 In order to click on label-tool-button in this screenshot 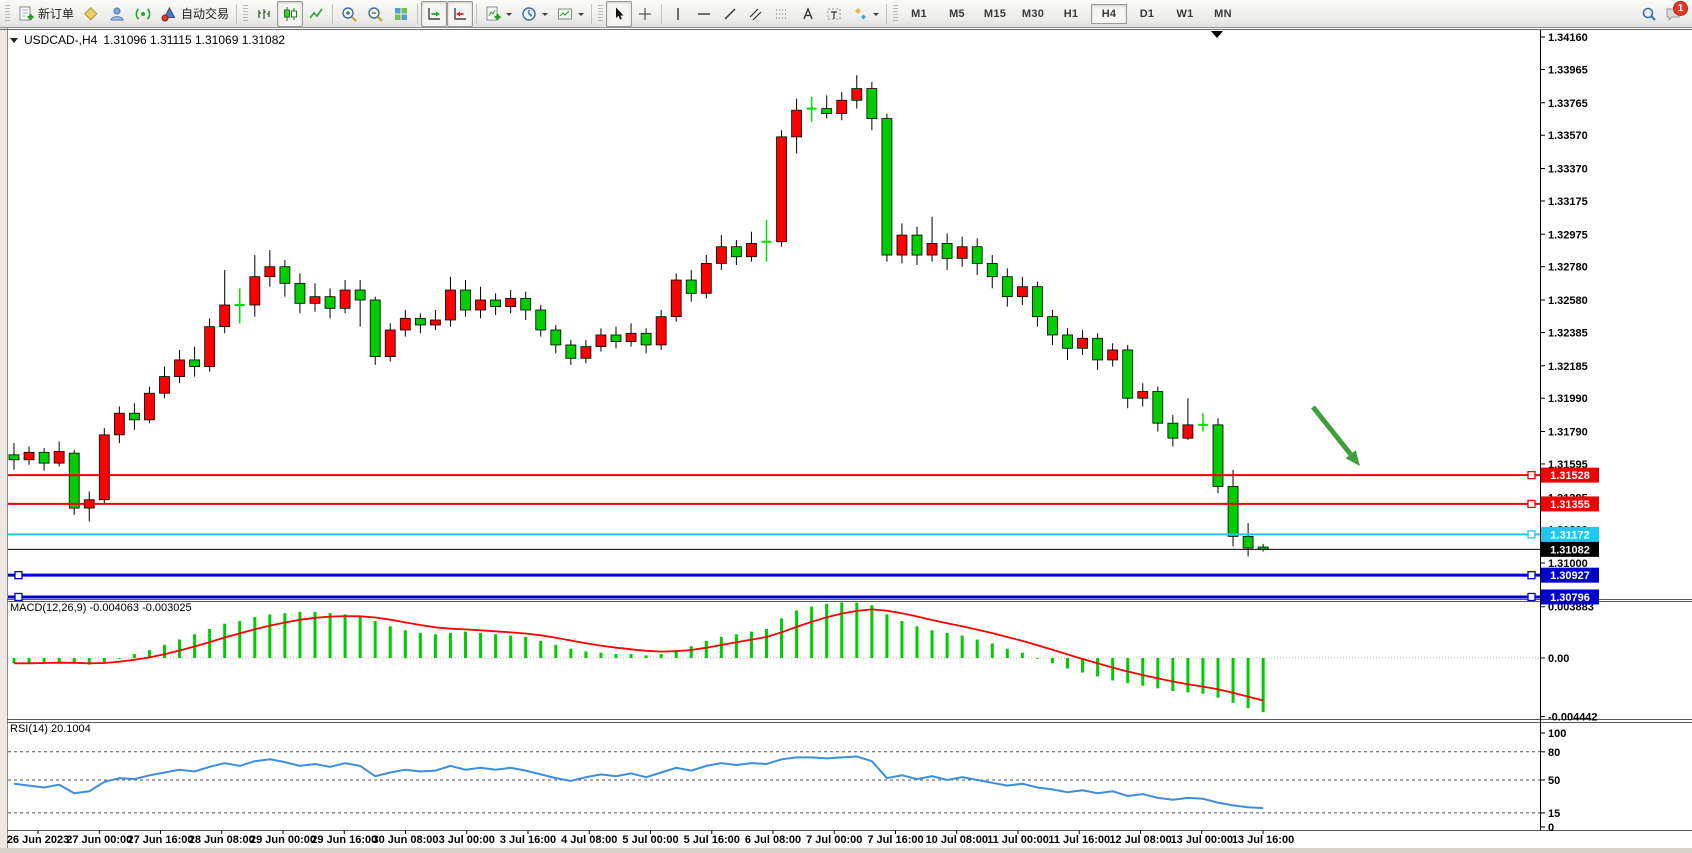, I will do `click(834, 14)`.